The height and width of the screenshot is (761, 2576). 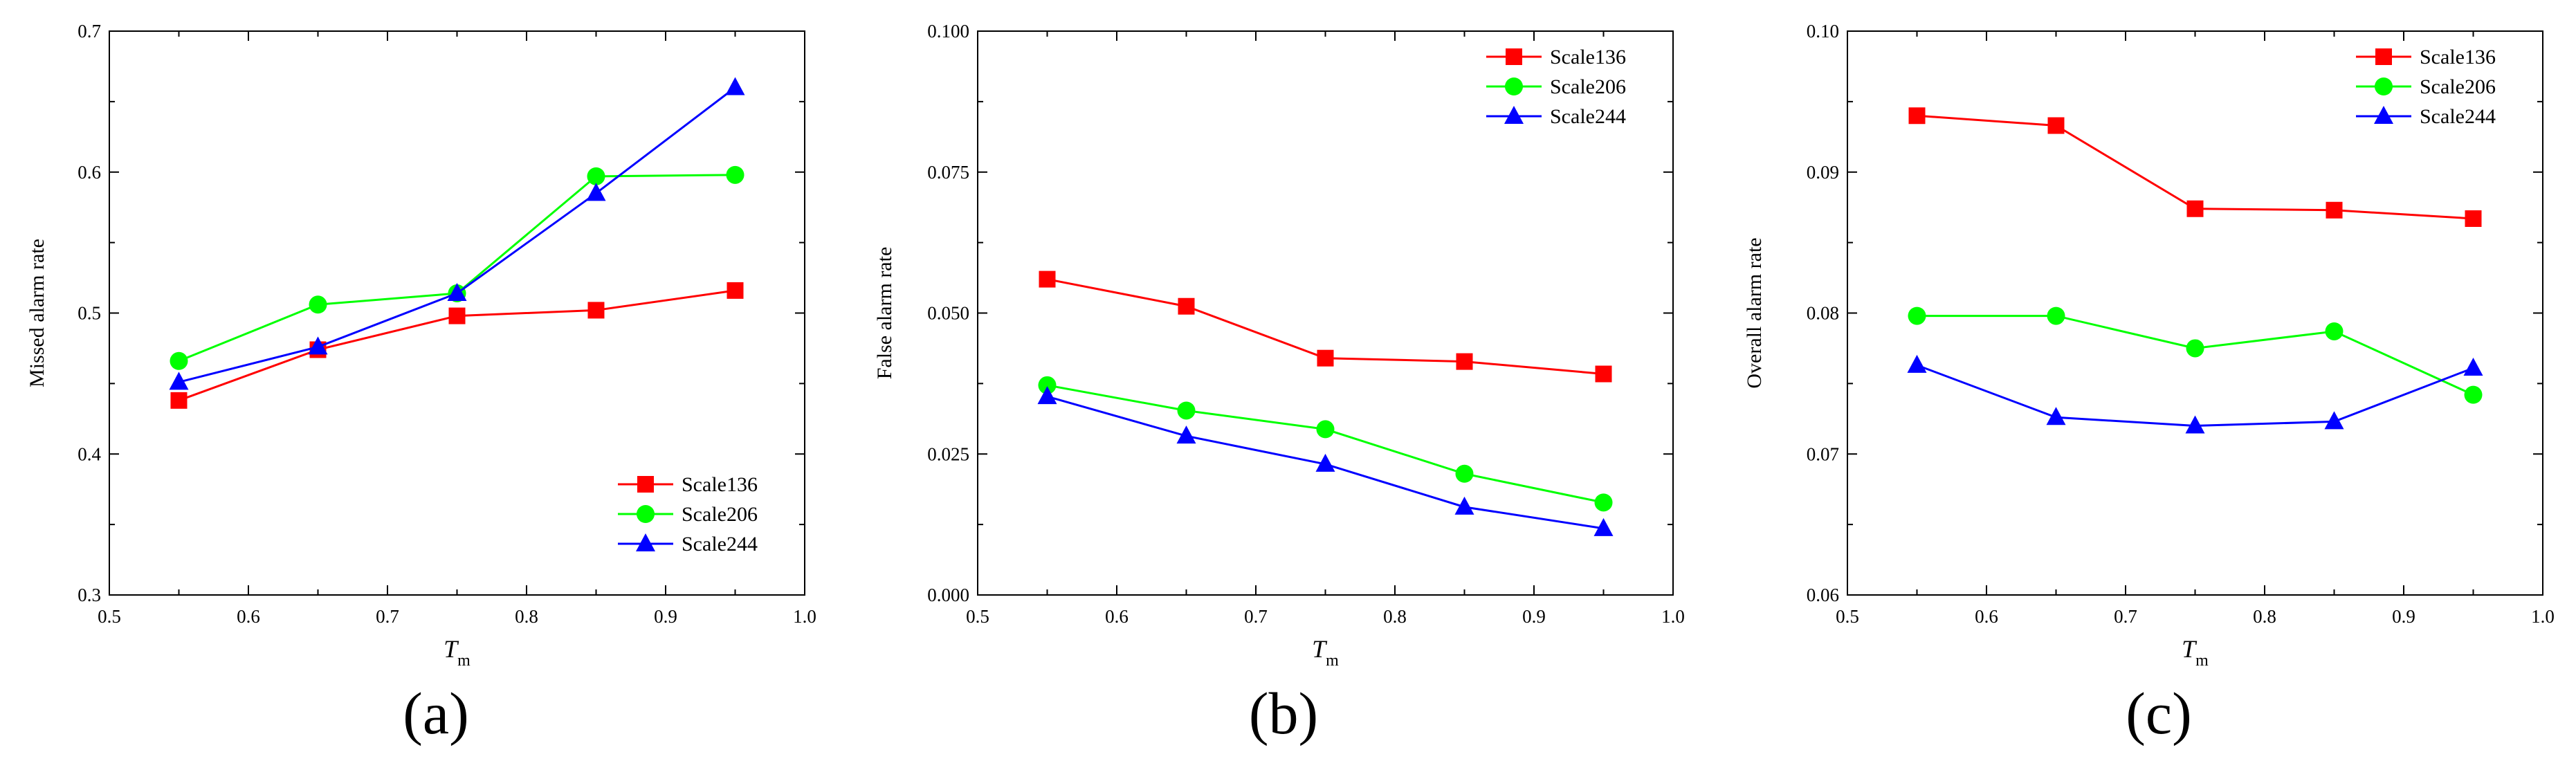 What do you see at coordinates (89, 313) in the screenshot?
I see `y-tick-label: 0.5` at bounding box center [89, 313].